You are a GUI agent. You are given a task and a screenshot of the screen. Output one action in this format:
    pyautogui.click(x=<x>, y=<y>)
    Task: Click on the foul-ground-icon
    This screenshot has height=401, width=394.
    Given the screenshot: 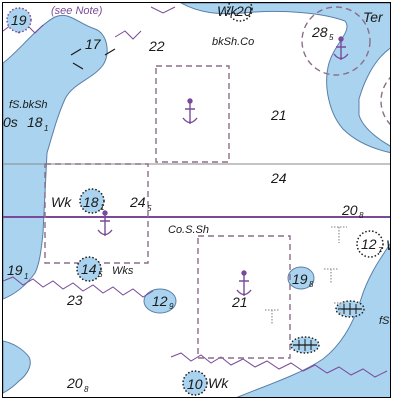 What is the action you would take?
    pyautogui.click(x=306, y=275)
    